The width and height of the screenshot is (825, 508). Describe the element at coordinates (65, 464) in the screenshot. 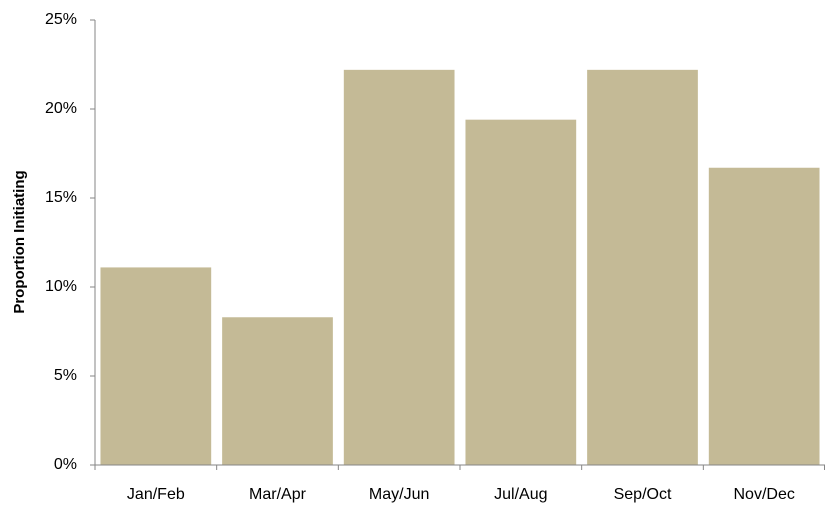

I see `y-tick-label: 0%` at that location.